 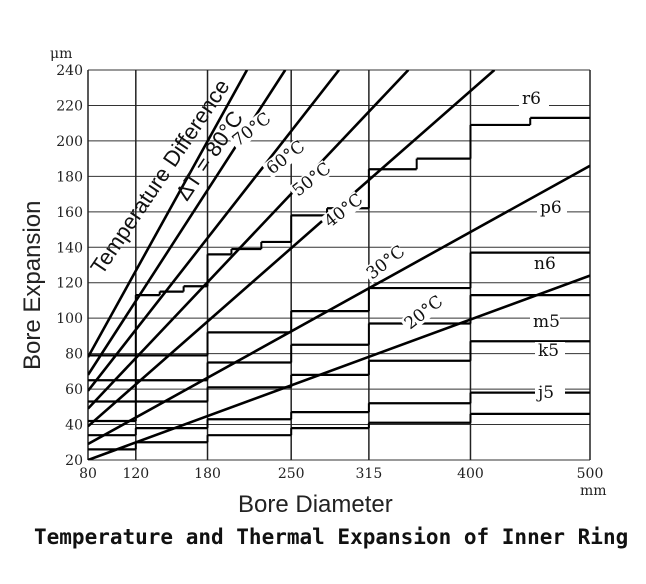 What do you see at coordinates (32, 285) in the screenshot?
I see `y-axis-label: Bore Expansion` at bounding box center [32, 285].